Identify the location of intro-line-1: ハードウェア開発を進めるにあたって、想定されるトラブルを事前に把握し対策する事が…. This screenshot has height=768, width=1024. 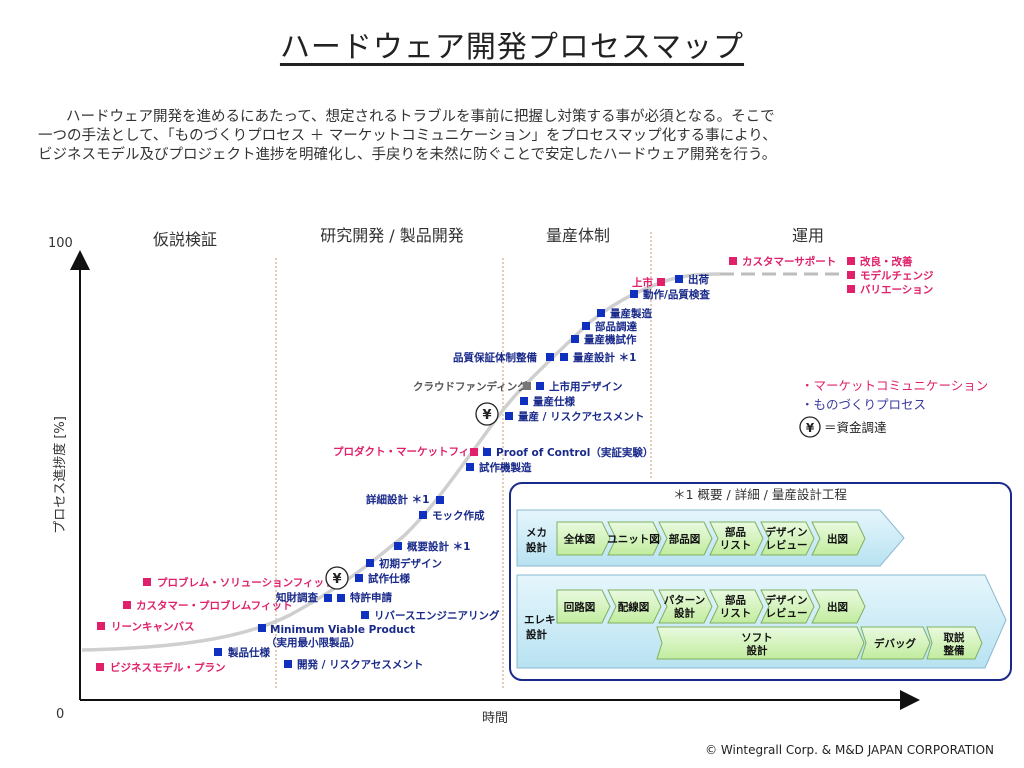
(420, 117).